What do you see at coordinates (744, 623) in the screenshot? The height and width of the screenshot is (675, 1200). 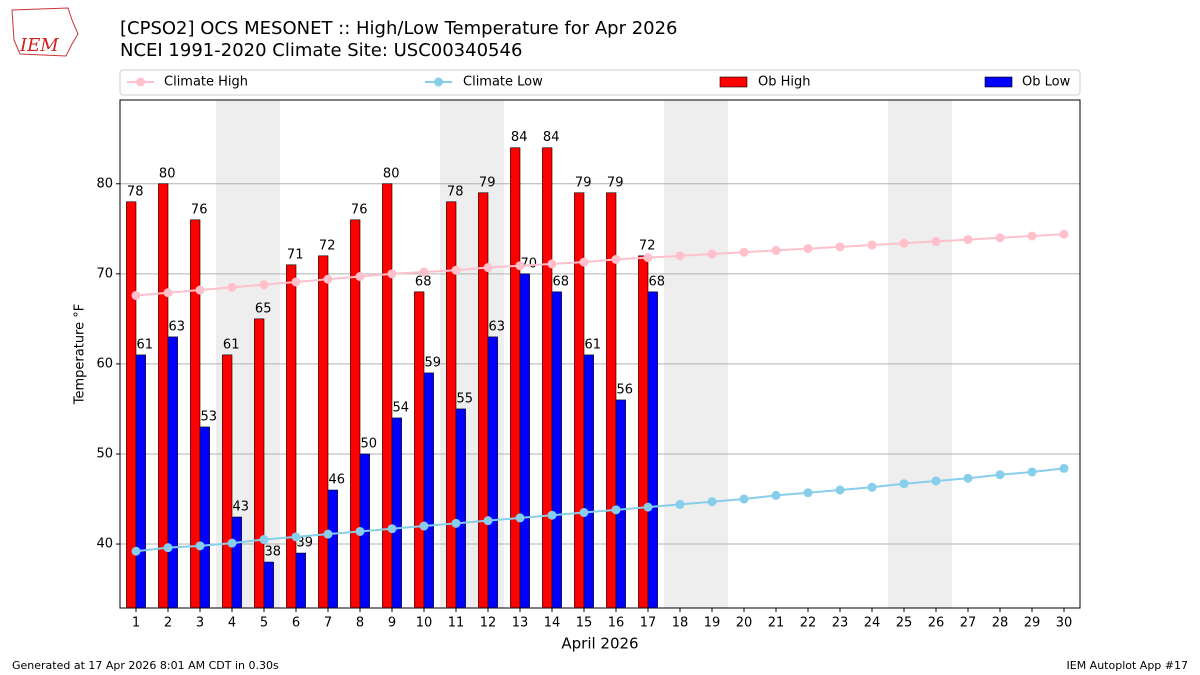 I see `x-tick-label: 20` at bounding box center [744, 623].